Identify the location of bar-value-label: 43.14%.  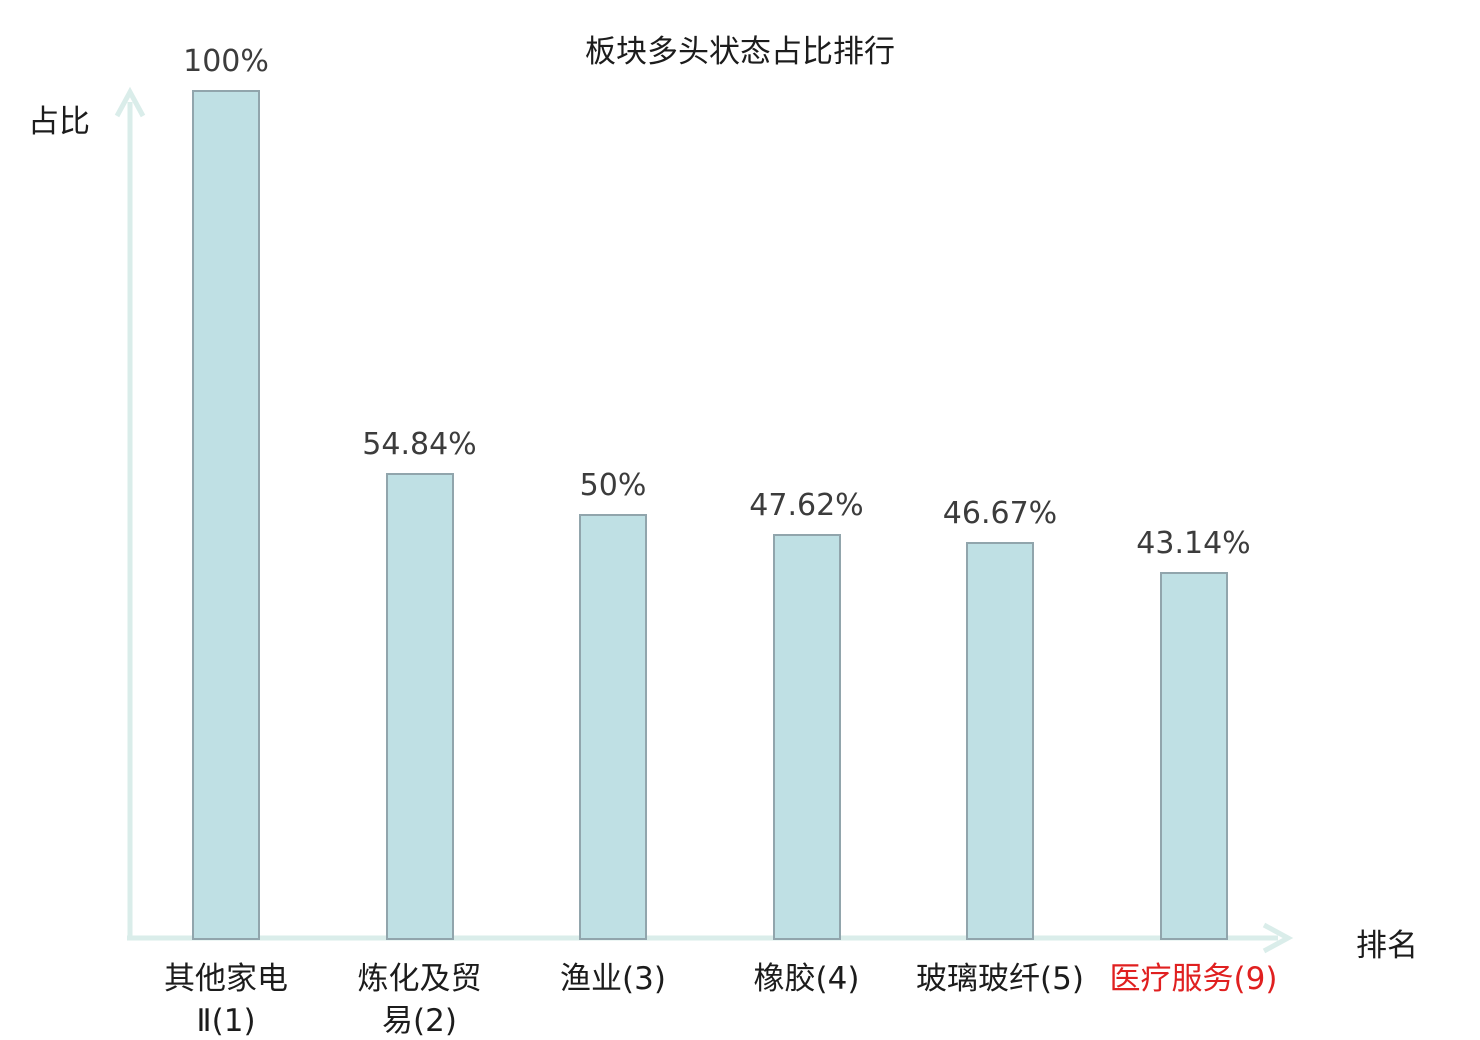
(1193, 543).